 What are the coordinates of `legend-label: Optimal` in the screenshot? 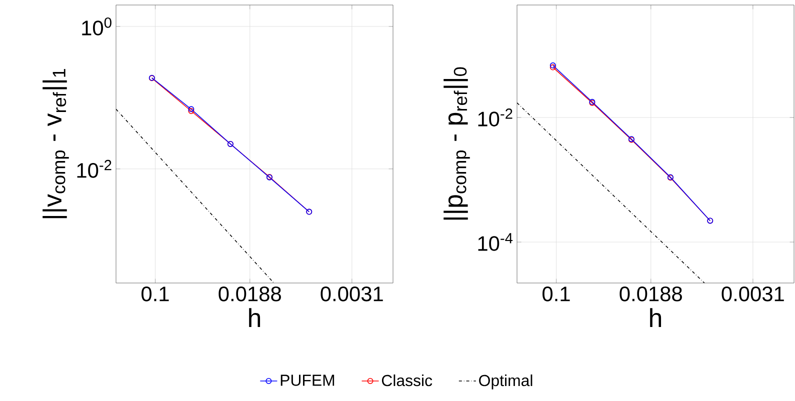 It's located at (505, 382).